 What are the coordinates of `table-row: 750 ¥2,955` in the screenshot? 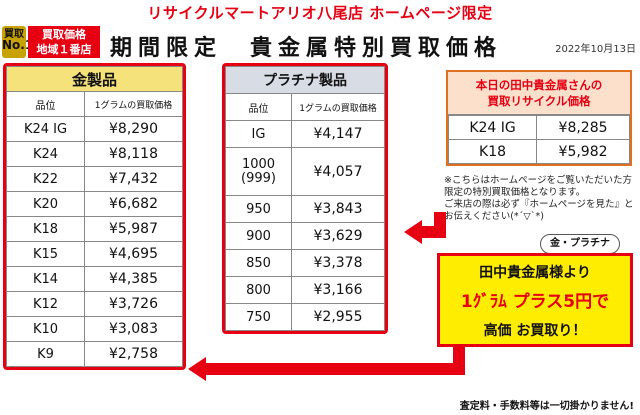 It's located at (305, 317).